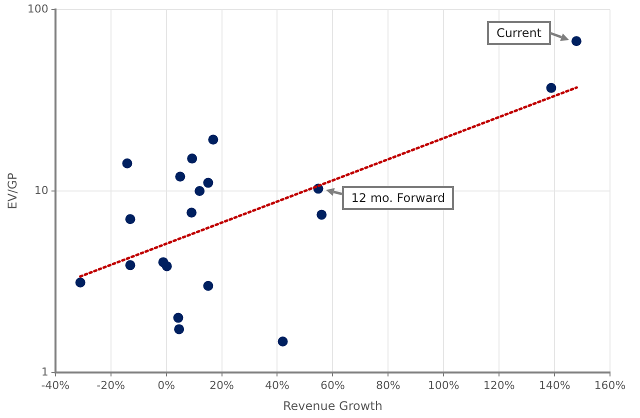 The image size is (640, 418). Describe the element at coordinates (332, 385) in the screenshot. I see `x-tick-label: 60%` at that location.